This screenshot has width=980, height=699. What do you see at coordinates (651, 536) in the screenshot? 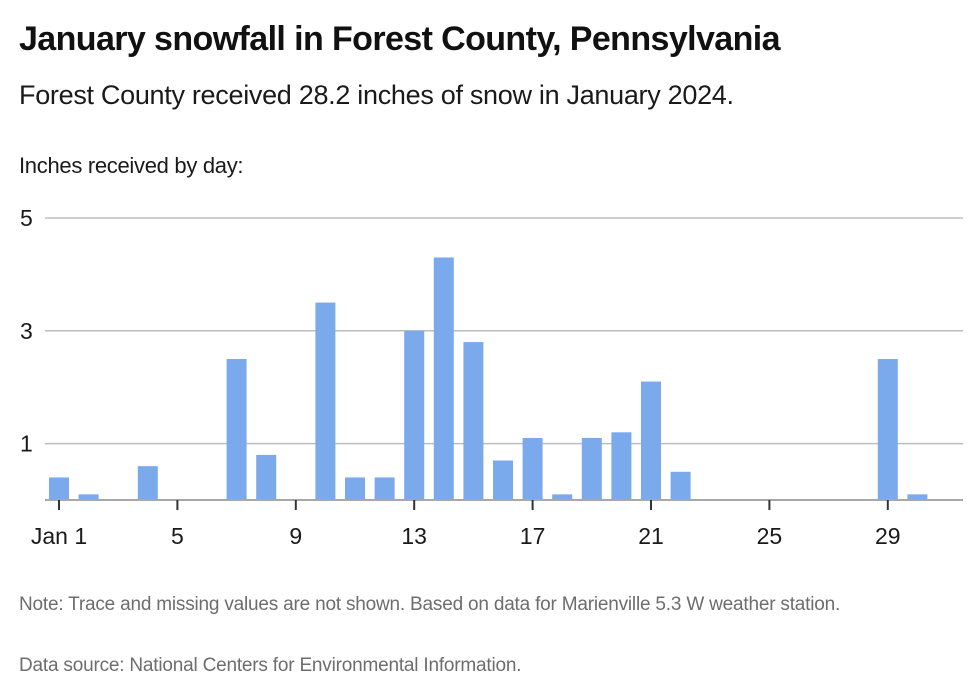
I see `x-tick-label-21: 21` at bounding box center [651, 536].